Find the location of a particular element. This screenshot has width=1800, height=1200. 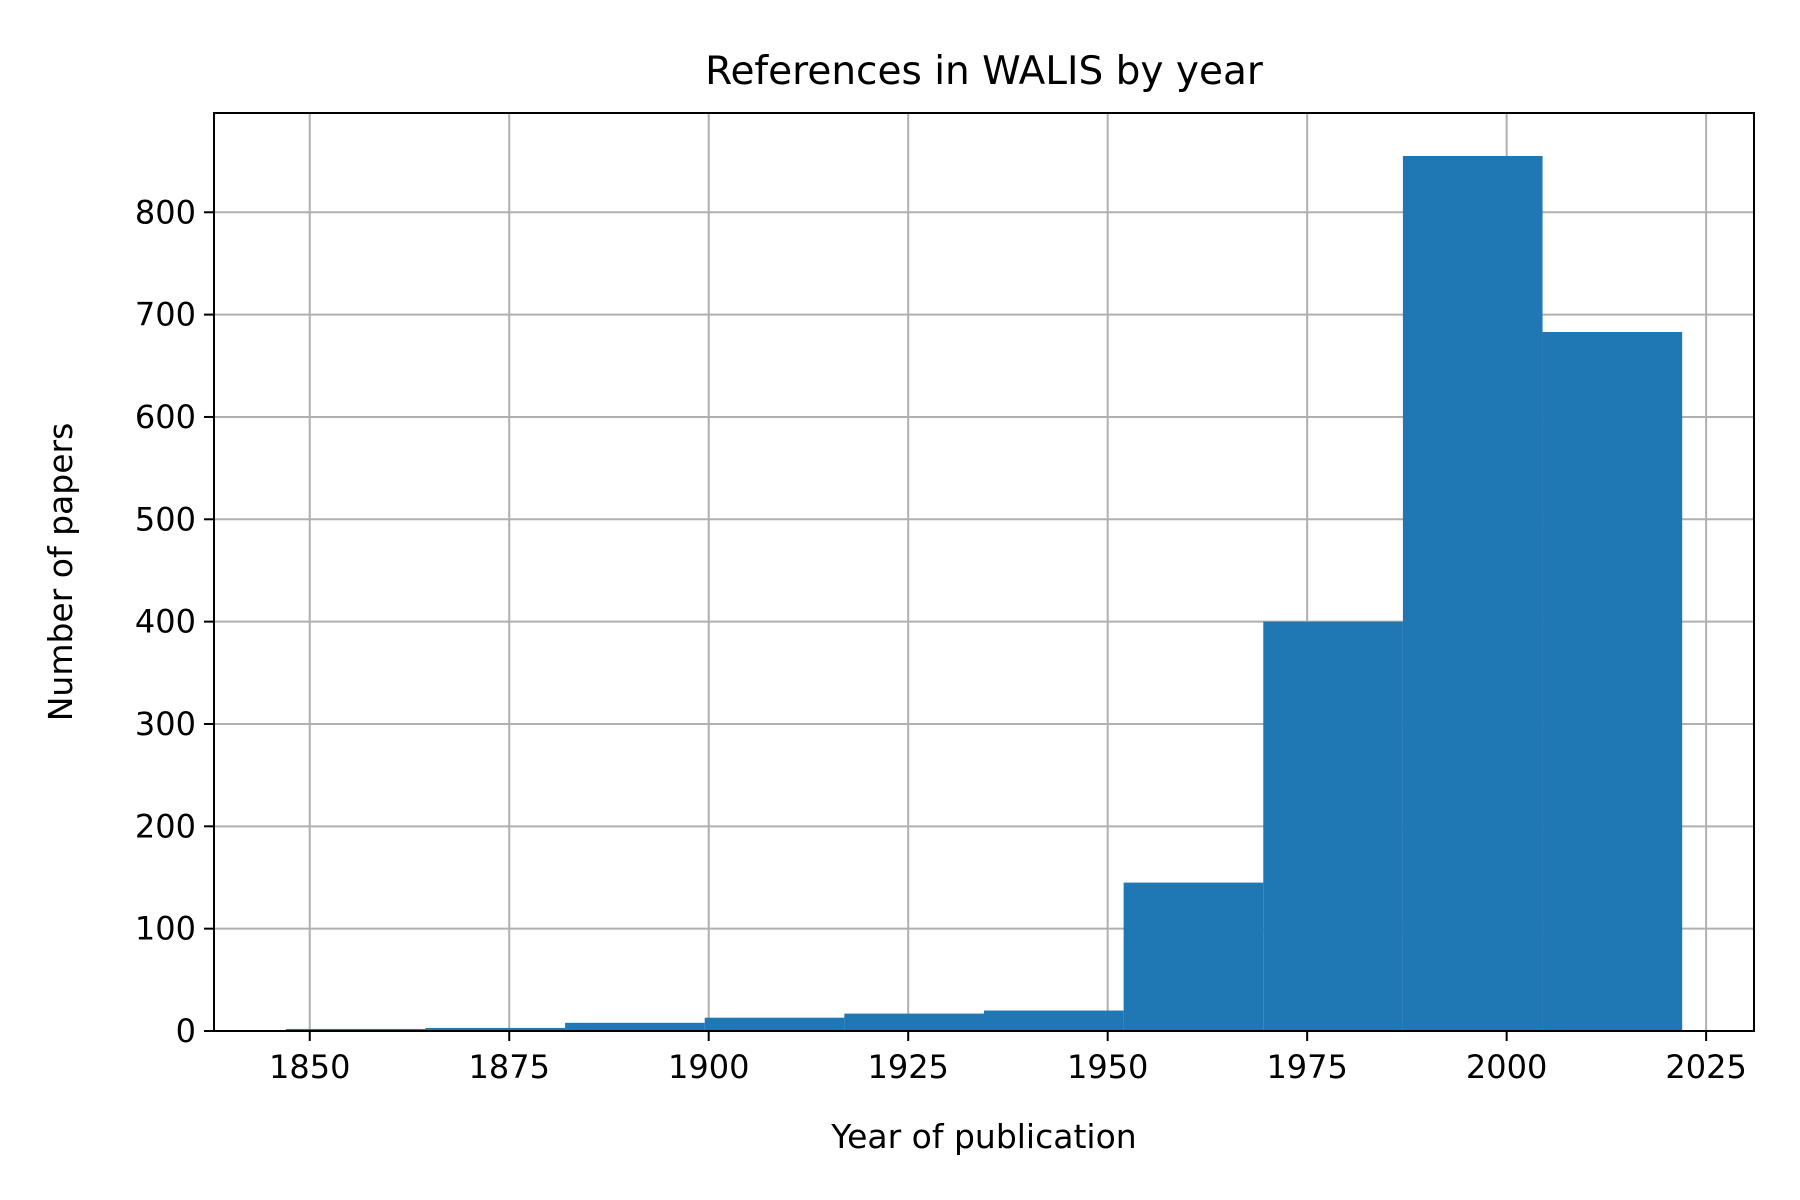

y-tick-label: 400 is located at coordinates (165, 622).